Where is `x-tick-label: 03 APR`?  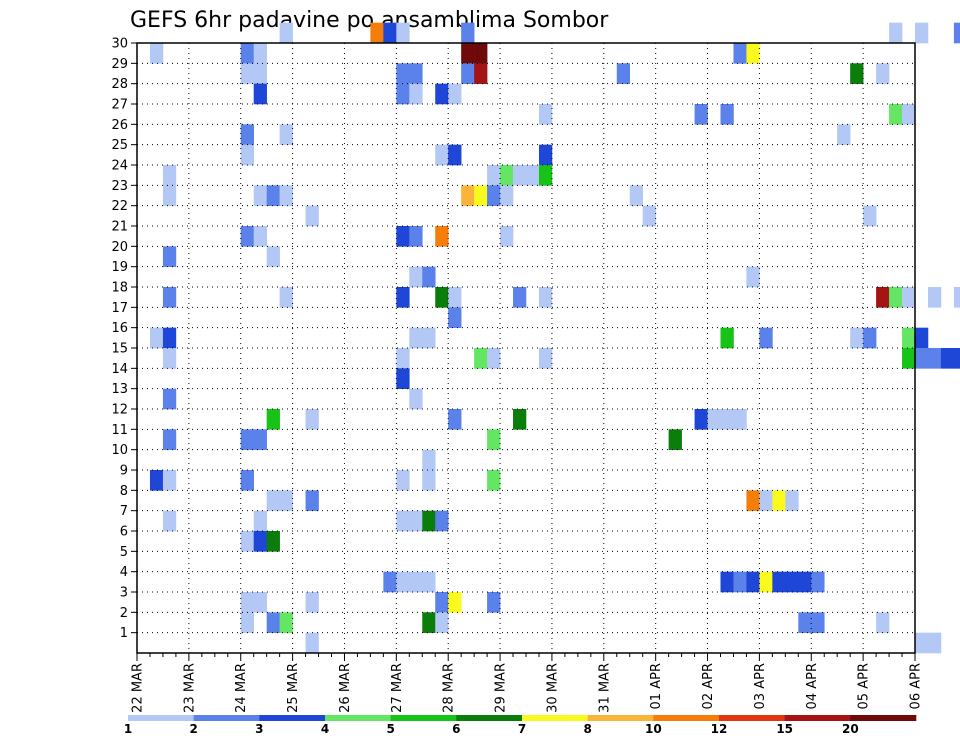
x-tick-label: 03 APR is located at coordinates (760, 686).